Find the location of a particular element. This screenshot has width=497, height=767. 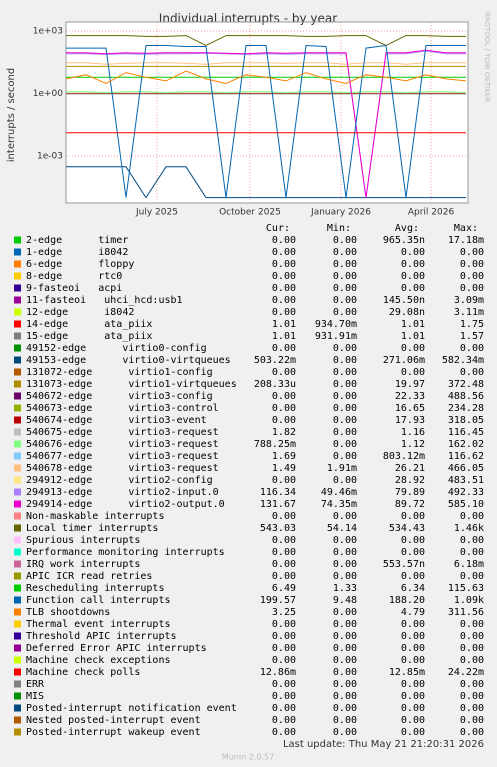

legend-value: 49.46m is located at coordinates (339, 492).